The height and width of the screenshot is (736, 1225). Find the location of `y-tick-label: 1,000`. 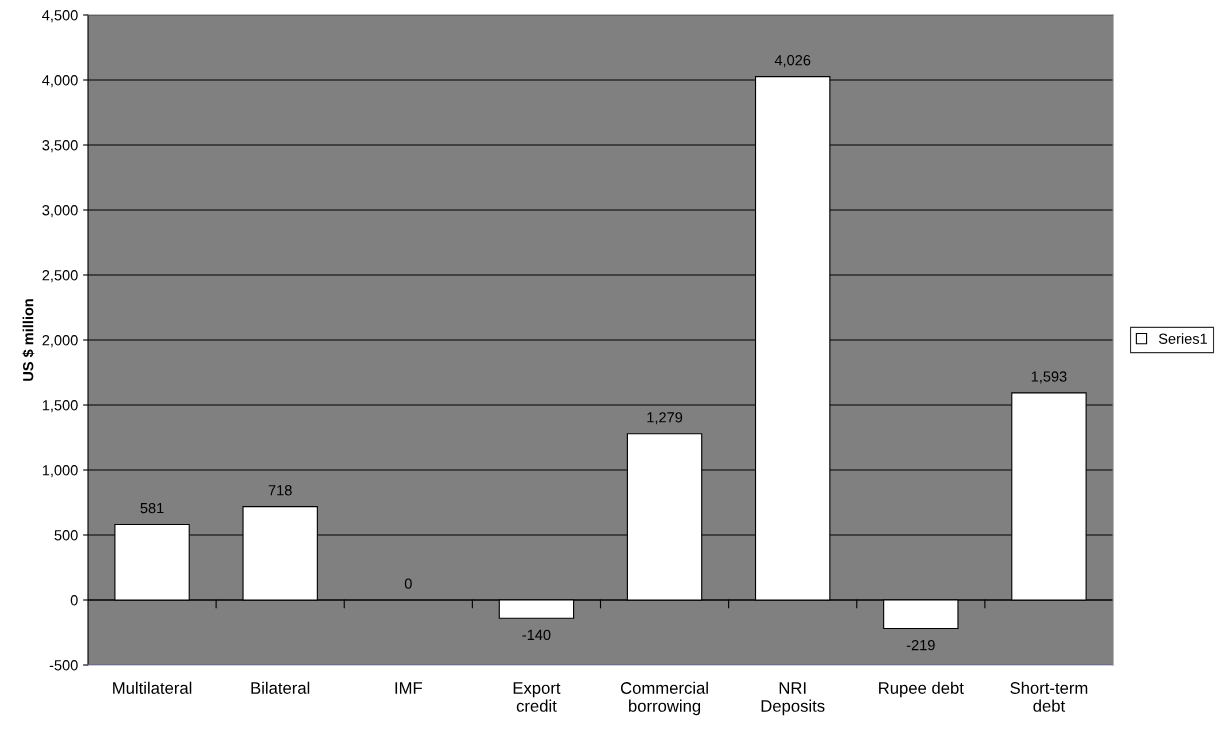

y-tick-label: 1,000 is located at coordinates (60, 471).